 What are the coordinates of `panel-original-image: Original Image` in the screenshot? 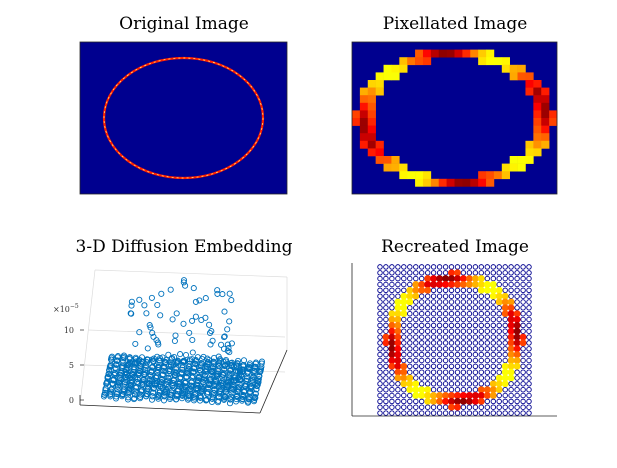 It's located at (183, 104).